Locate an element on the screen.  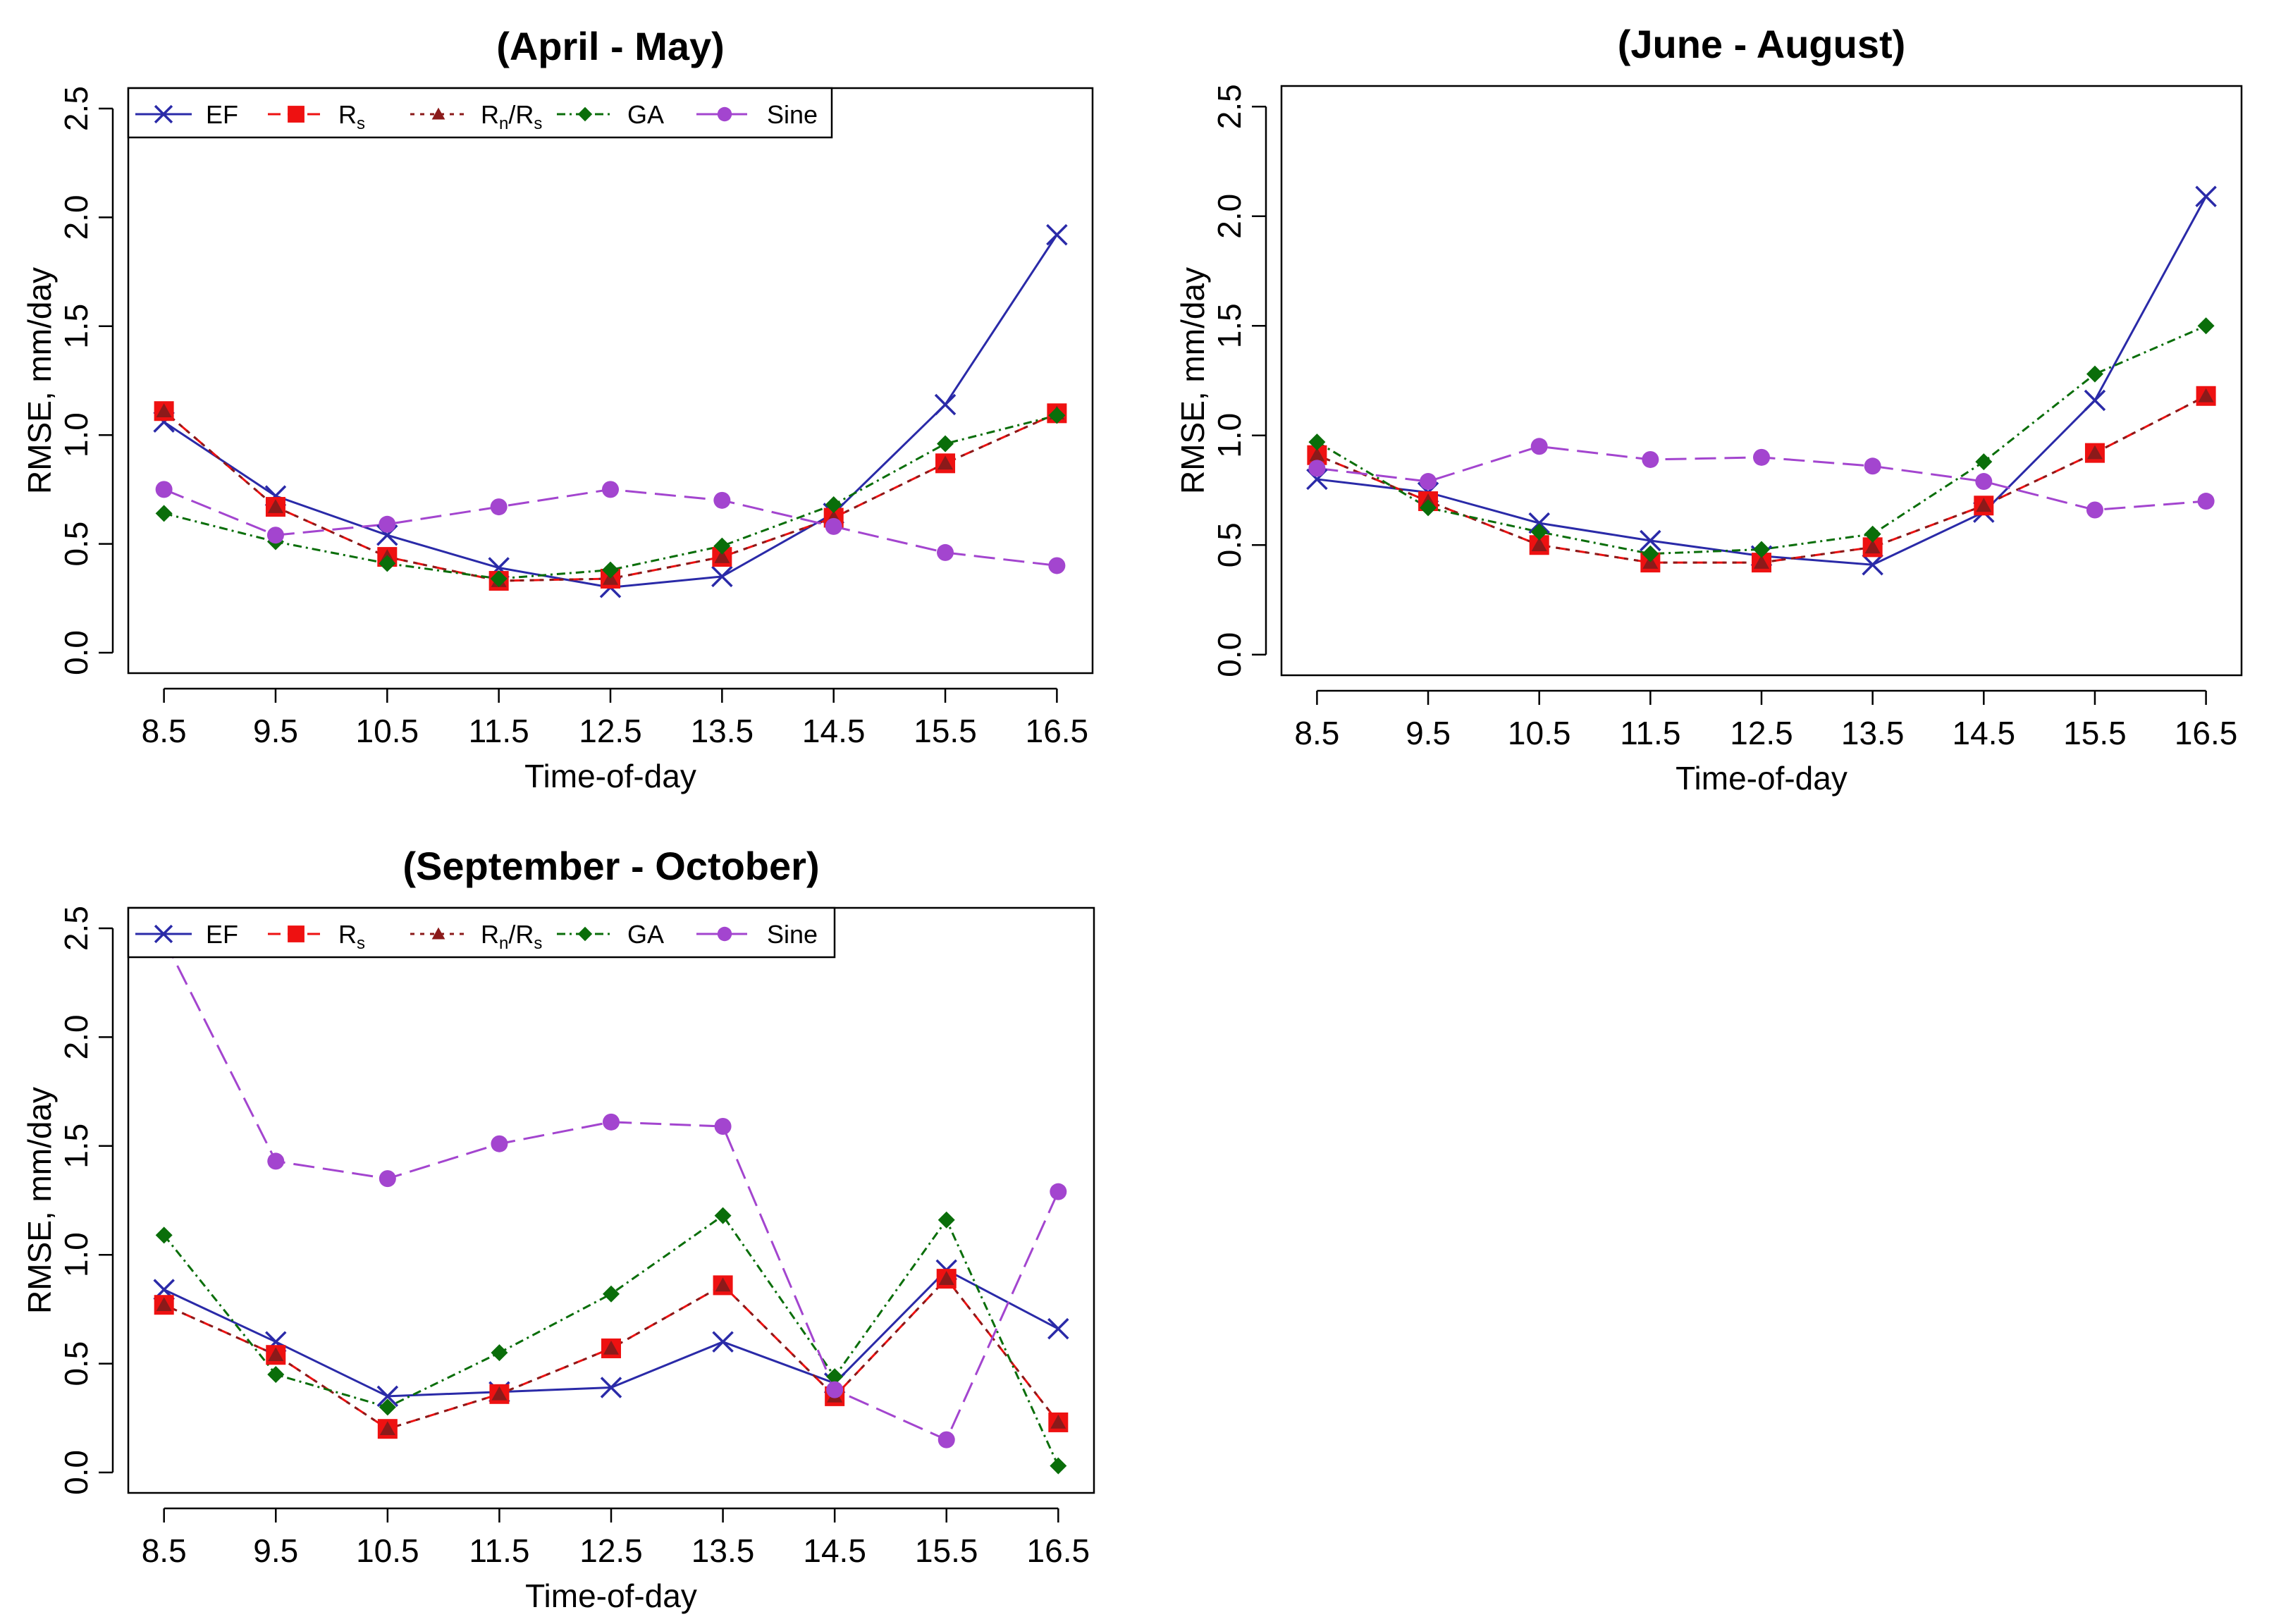
x-tick-label: 11.5 is located at coordinates (499, 1550).